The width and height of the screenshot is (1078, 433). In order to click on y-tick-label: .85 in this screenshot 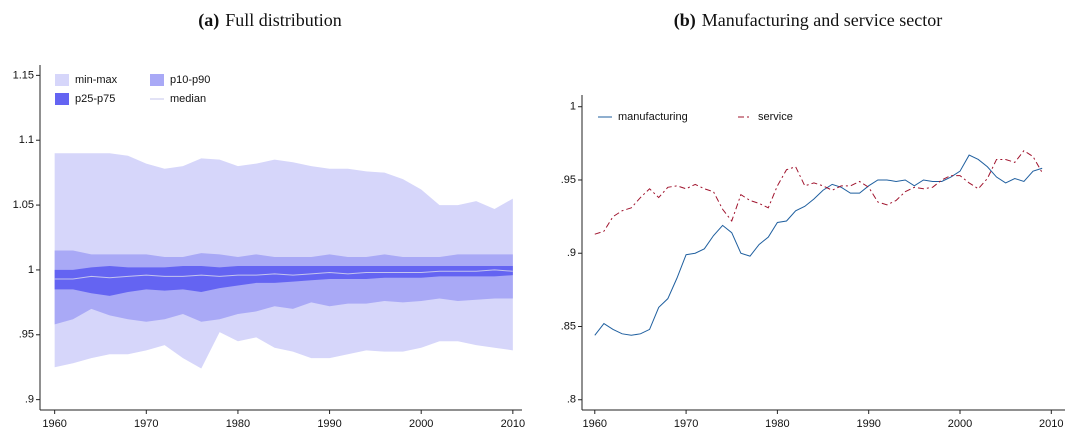, I will do `click(568, 326)`.